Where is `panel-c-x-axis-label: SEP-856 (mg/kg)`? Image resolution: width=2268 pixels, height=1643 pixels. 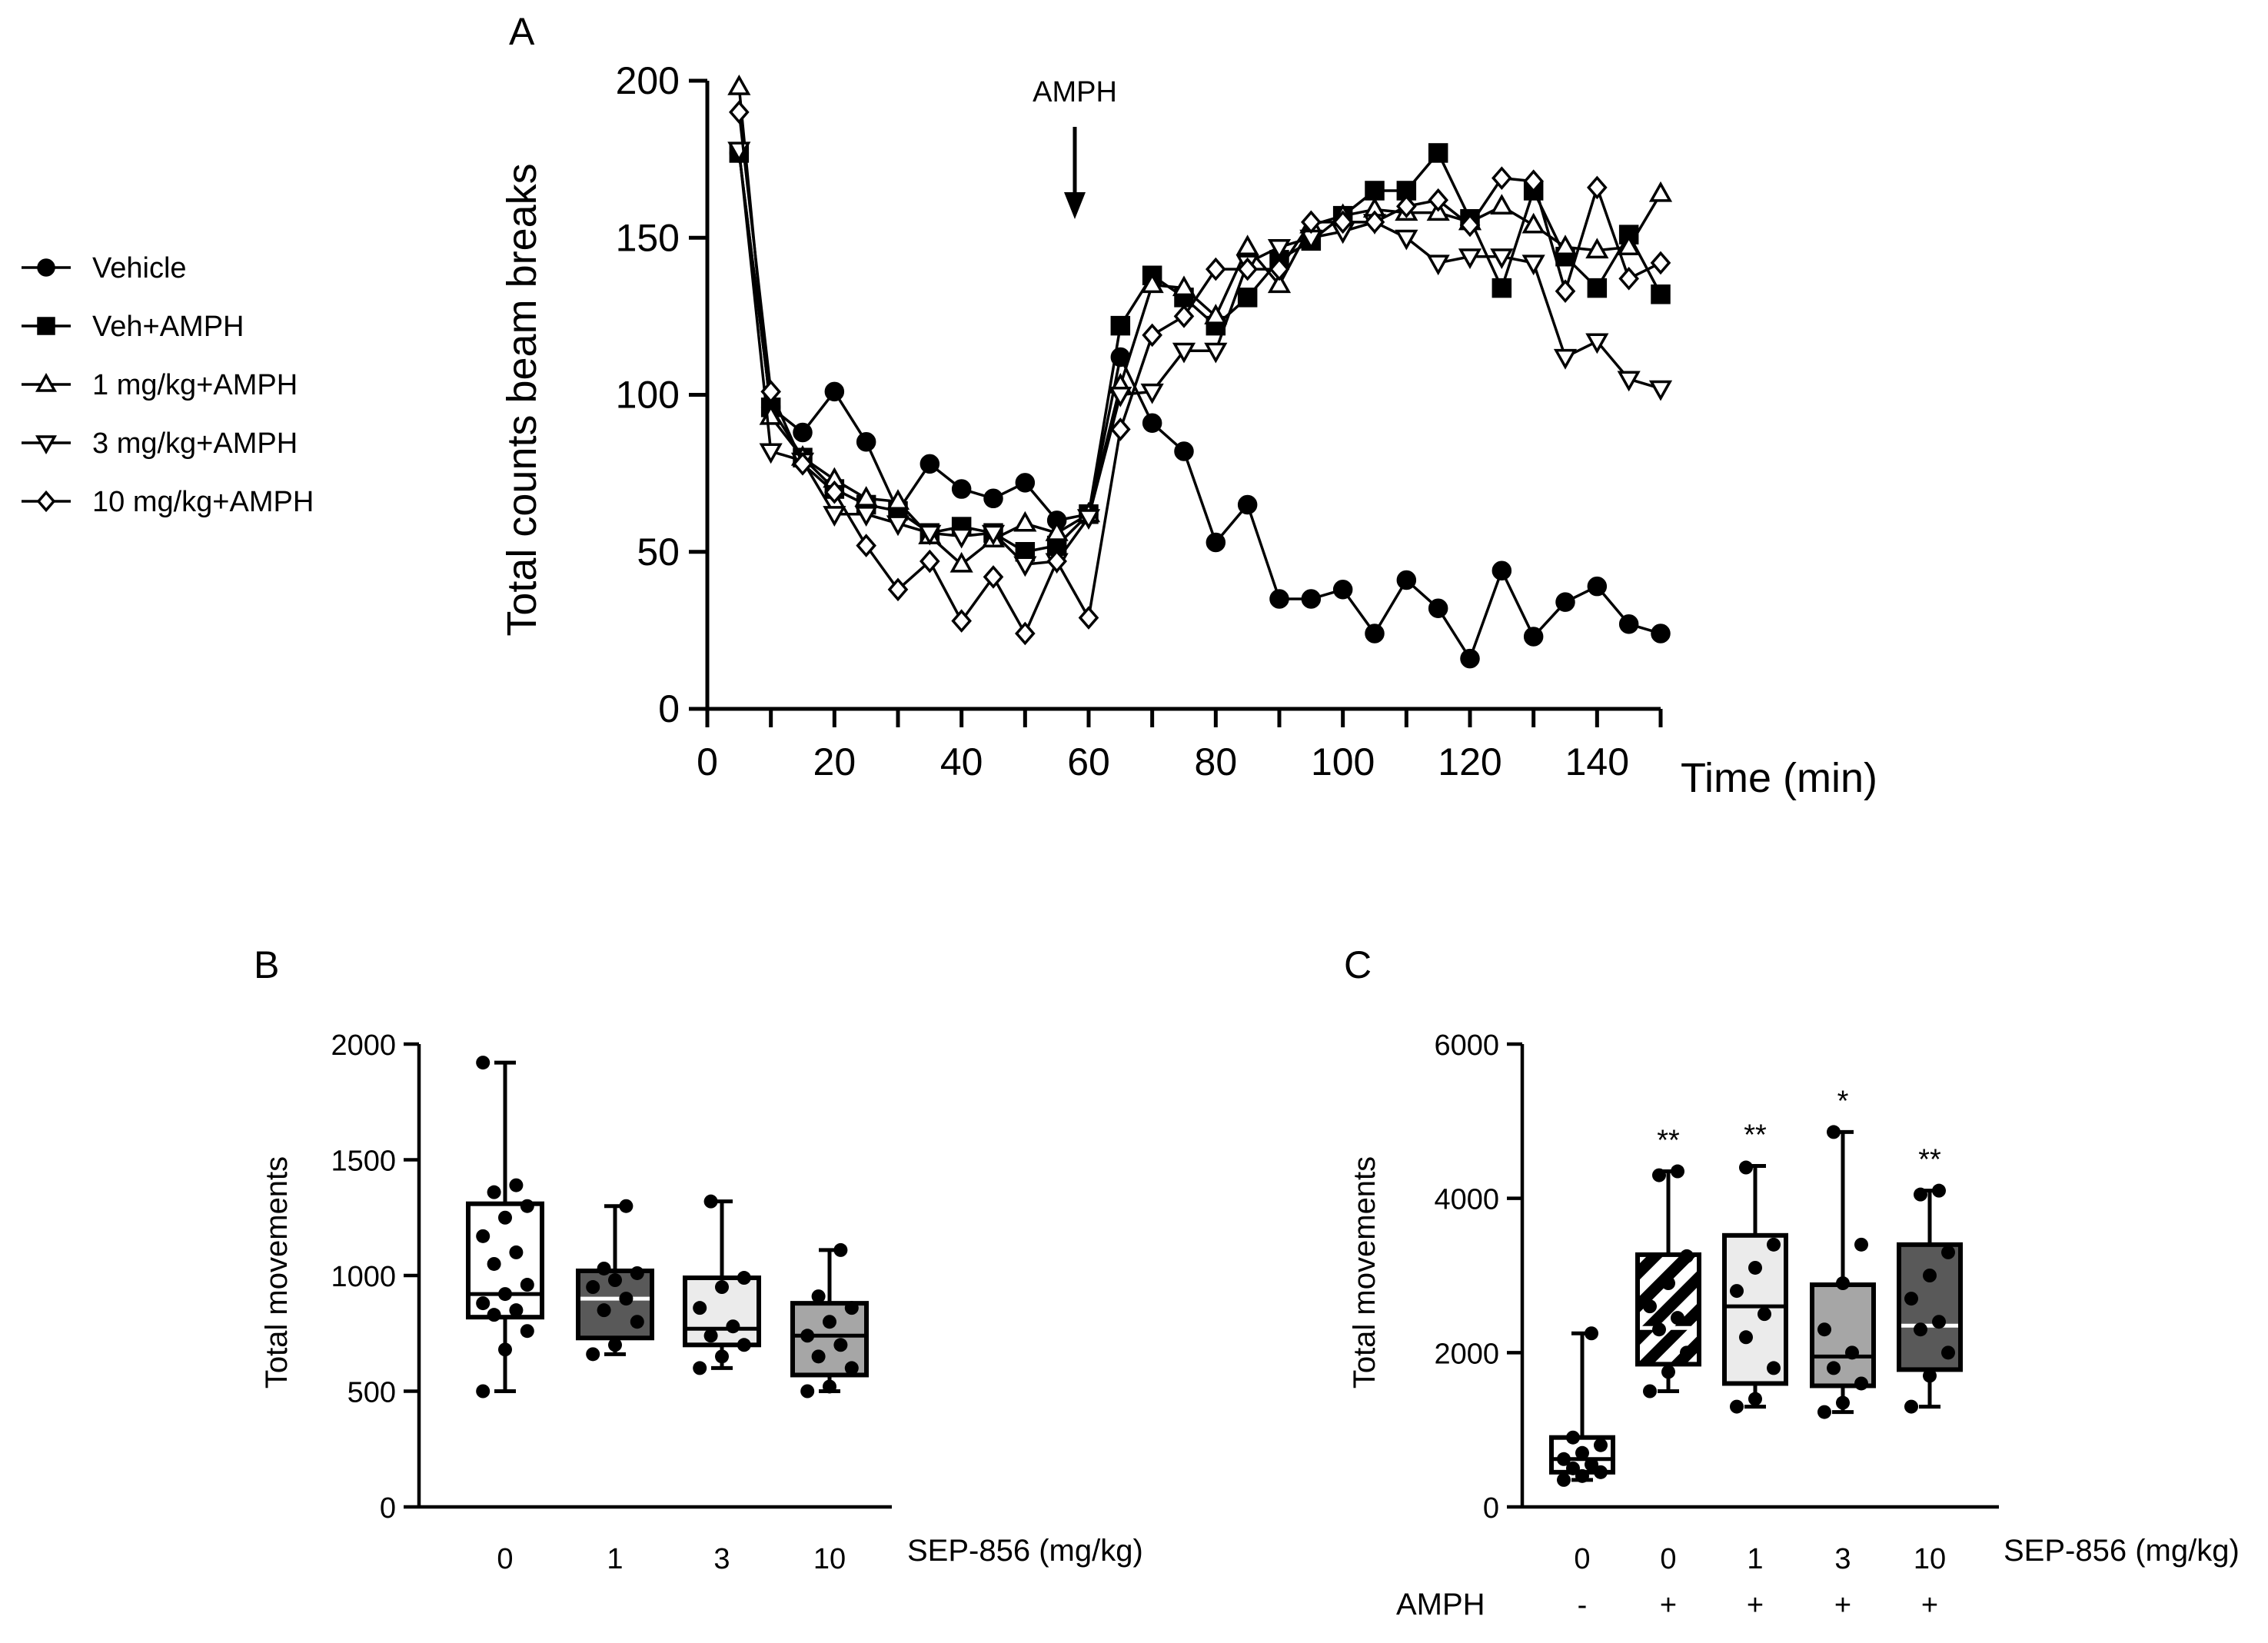 panel-c-x-axis-label: SEP-856 (mg/kg) is located at coordinates (2122, 1551).